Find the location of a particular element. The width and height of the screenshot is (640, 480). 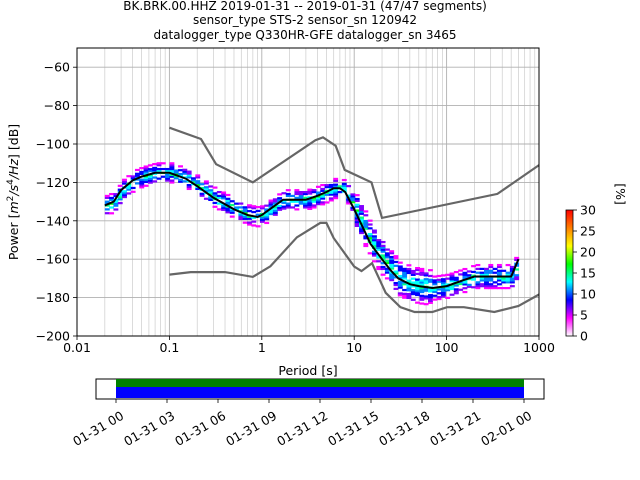

timeline-tick-label: 01-31 18 is located at coordinates (404, 428).